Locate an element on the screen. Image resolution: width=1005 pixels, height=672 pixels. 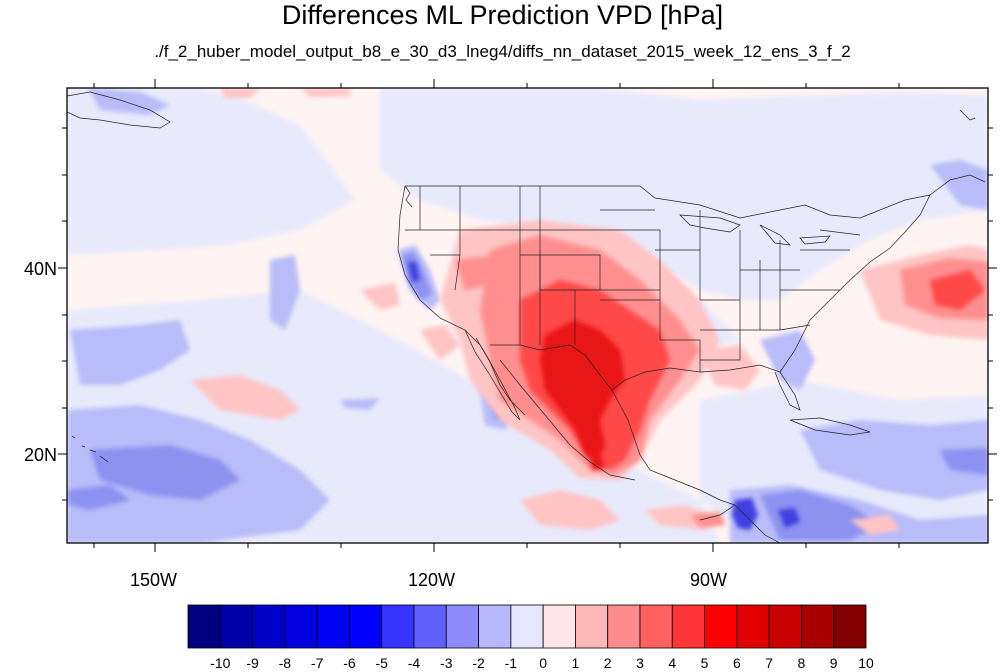
lat-label-20n: 20N is located at coordinates (41, 455).